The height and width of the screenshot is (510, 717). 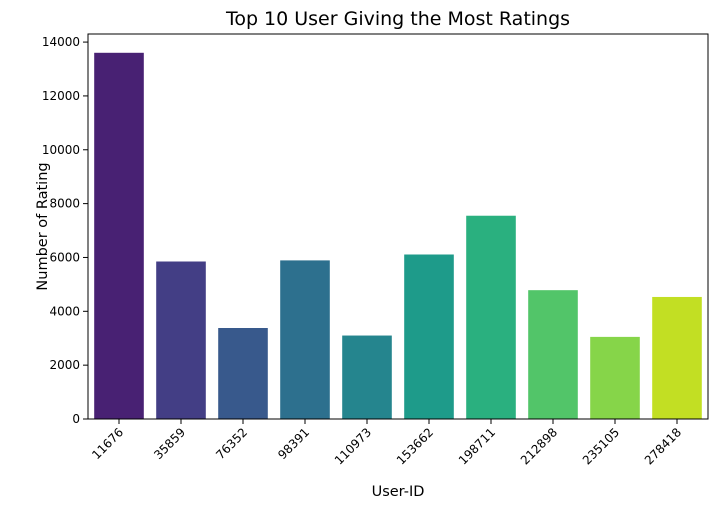 I want to click on x-tick-label: 11676, so click(x=107, y=443).